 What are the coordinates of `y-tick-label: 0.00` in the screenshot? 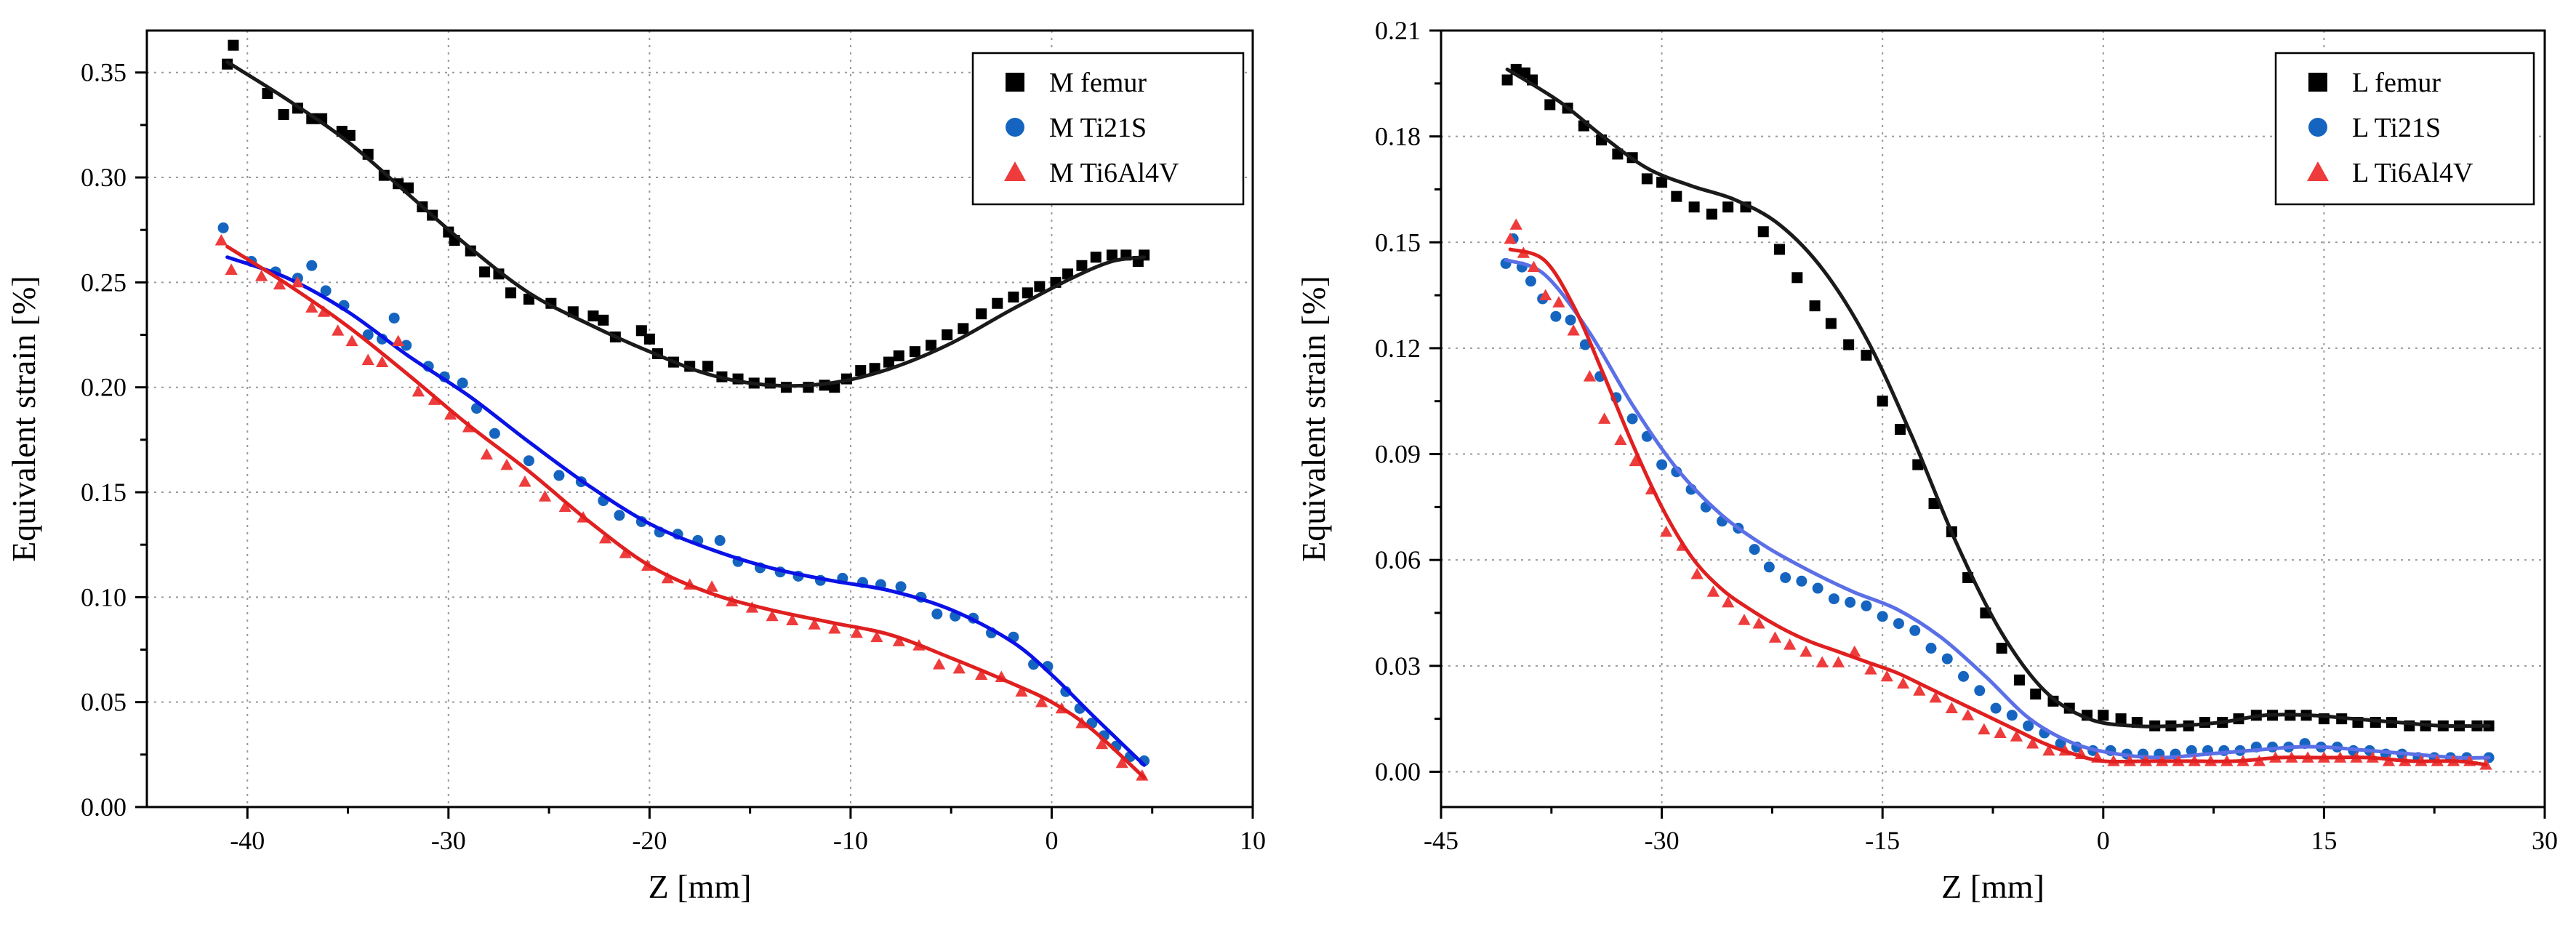 It's located at (104, 807).